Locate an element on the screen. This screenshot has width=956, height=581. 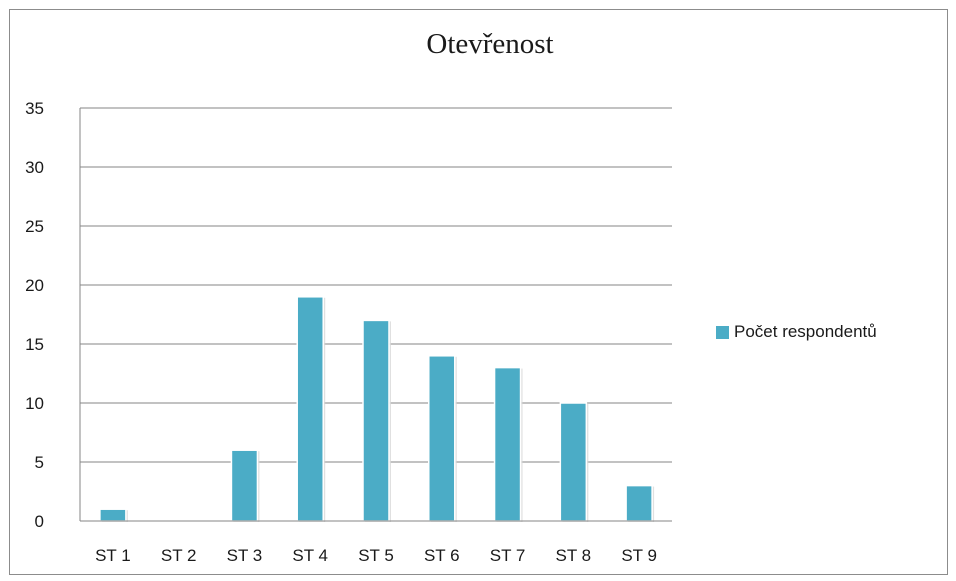
x-tick-label: ST 5 is located at coordinates (376, 555).